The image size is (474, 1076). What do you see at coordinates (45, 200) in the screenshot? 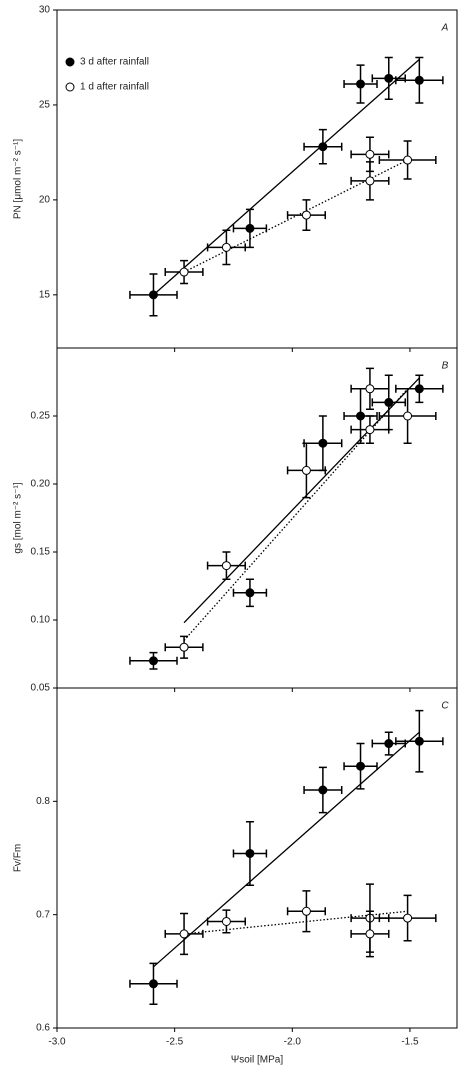
I see `y-tick-label: 20` at bounding box center [45, 200].